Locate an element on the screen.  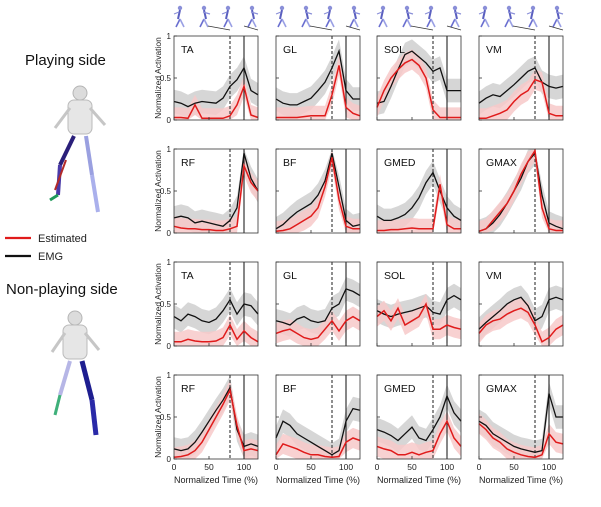
panel-playing-ta: TA 0 0.5 1 Normalized Activation is located at coordinates (206, 78).